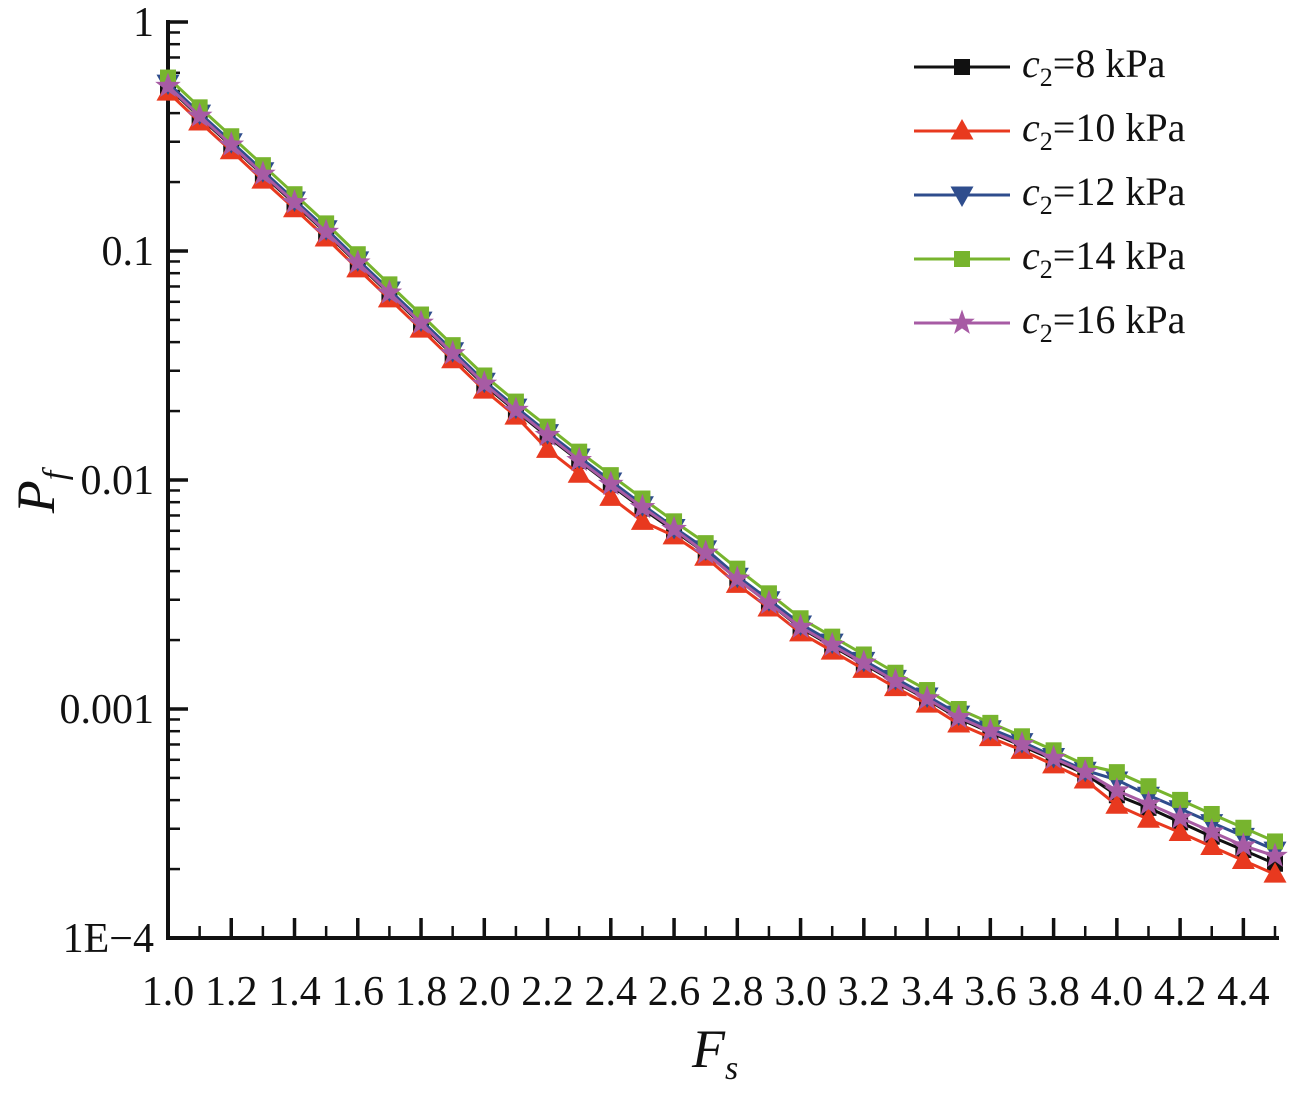 The height and width of the screenshot is (1098, 1301). What do you see at coordinates (36, 497) in the screenshot?
I see `y-axis-title-var: P` at bounding box center [36, 497].